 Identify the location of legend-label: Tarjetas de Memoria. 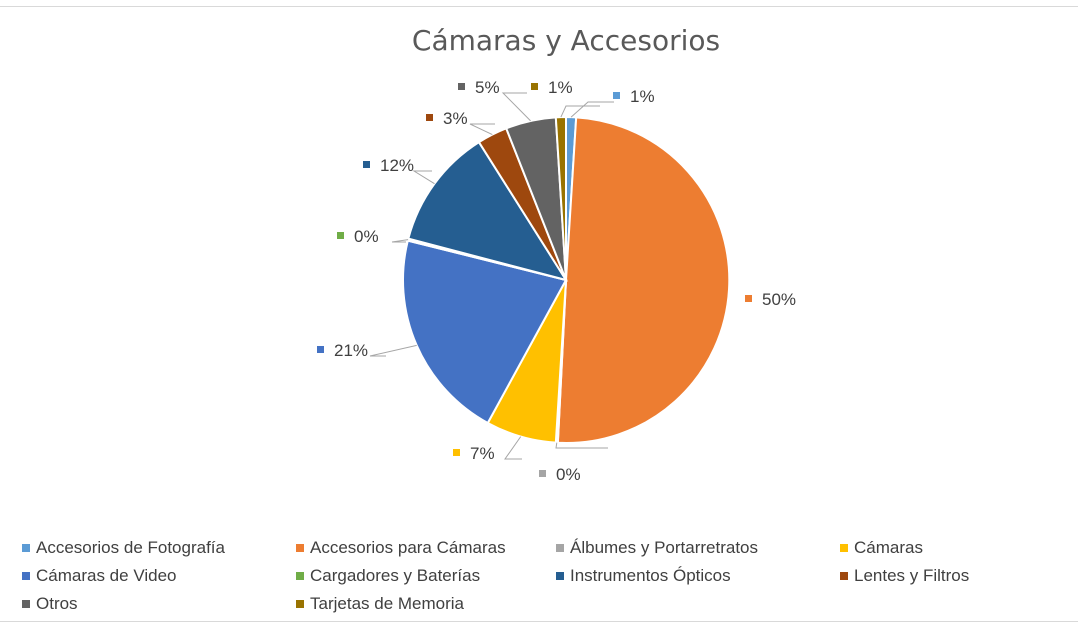
(387, 603).